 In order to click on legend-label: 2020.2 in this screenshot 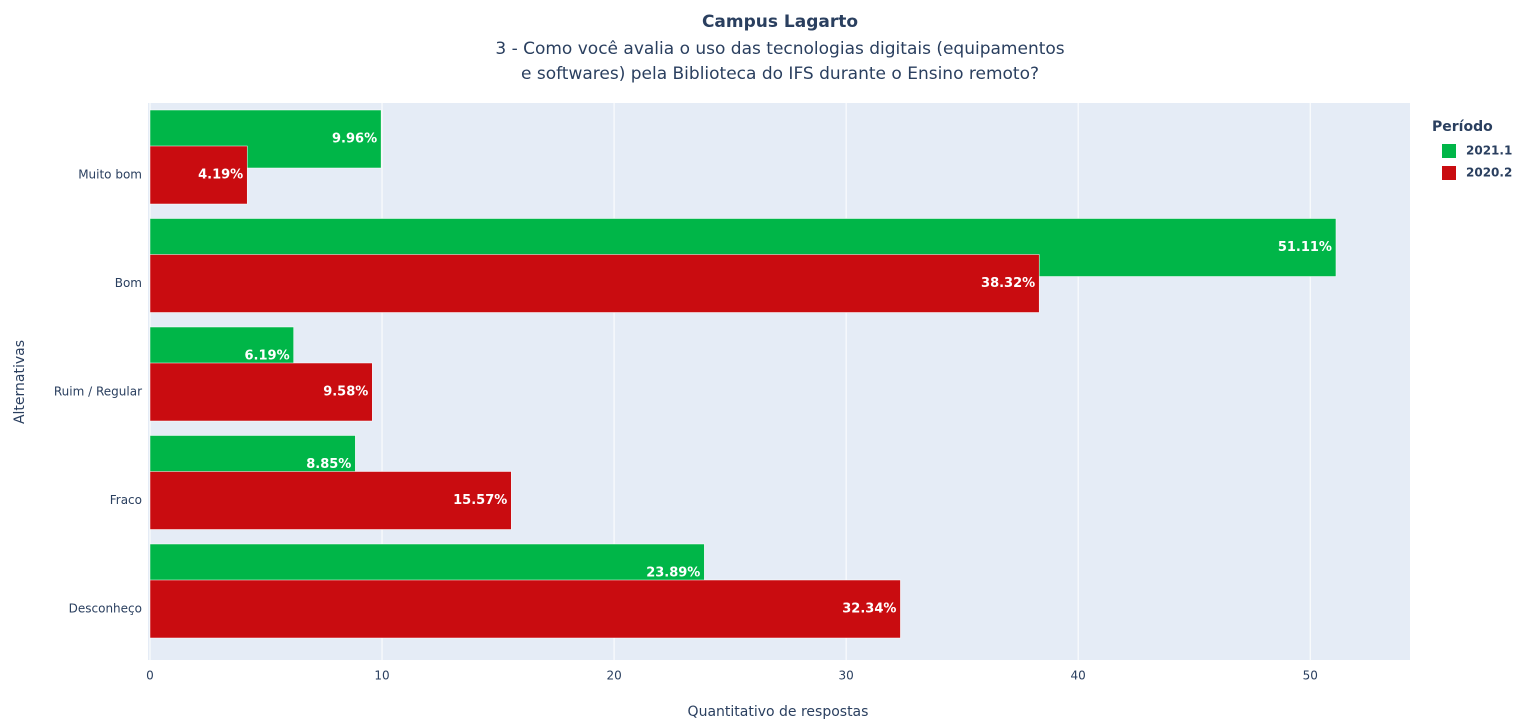, I will do `click(1489, 173)`.